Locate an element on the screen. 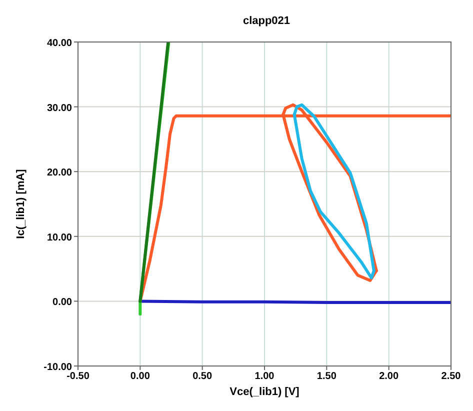  chart-title: clapp021 is located at coordinates (266, 21).